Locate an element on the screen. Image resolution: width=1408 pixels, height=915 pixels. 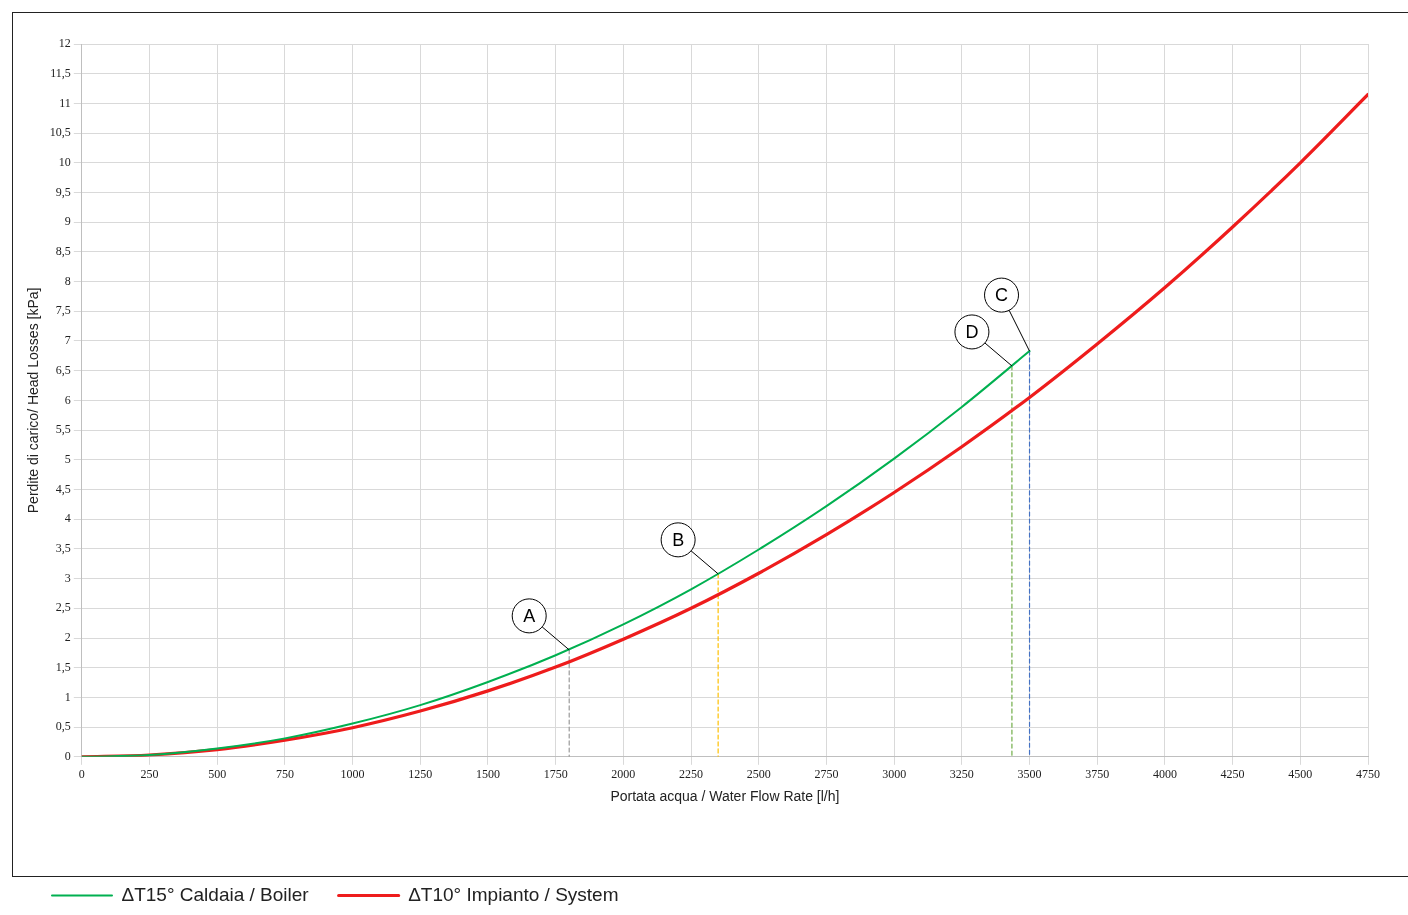
x-tick-label: 1250 is located at coordinates (420, 774).